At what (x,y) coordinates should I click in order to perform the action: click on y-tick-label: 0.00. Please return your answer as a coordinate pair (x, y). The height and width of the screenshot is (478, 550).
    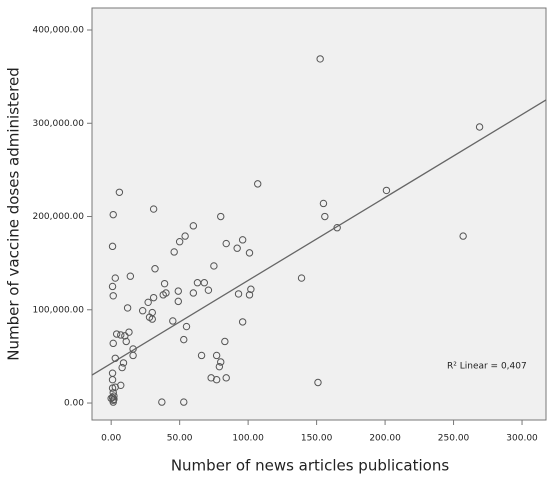
    Looking at the image, I should click on (74, 404).